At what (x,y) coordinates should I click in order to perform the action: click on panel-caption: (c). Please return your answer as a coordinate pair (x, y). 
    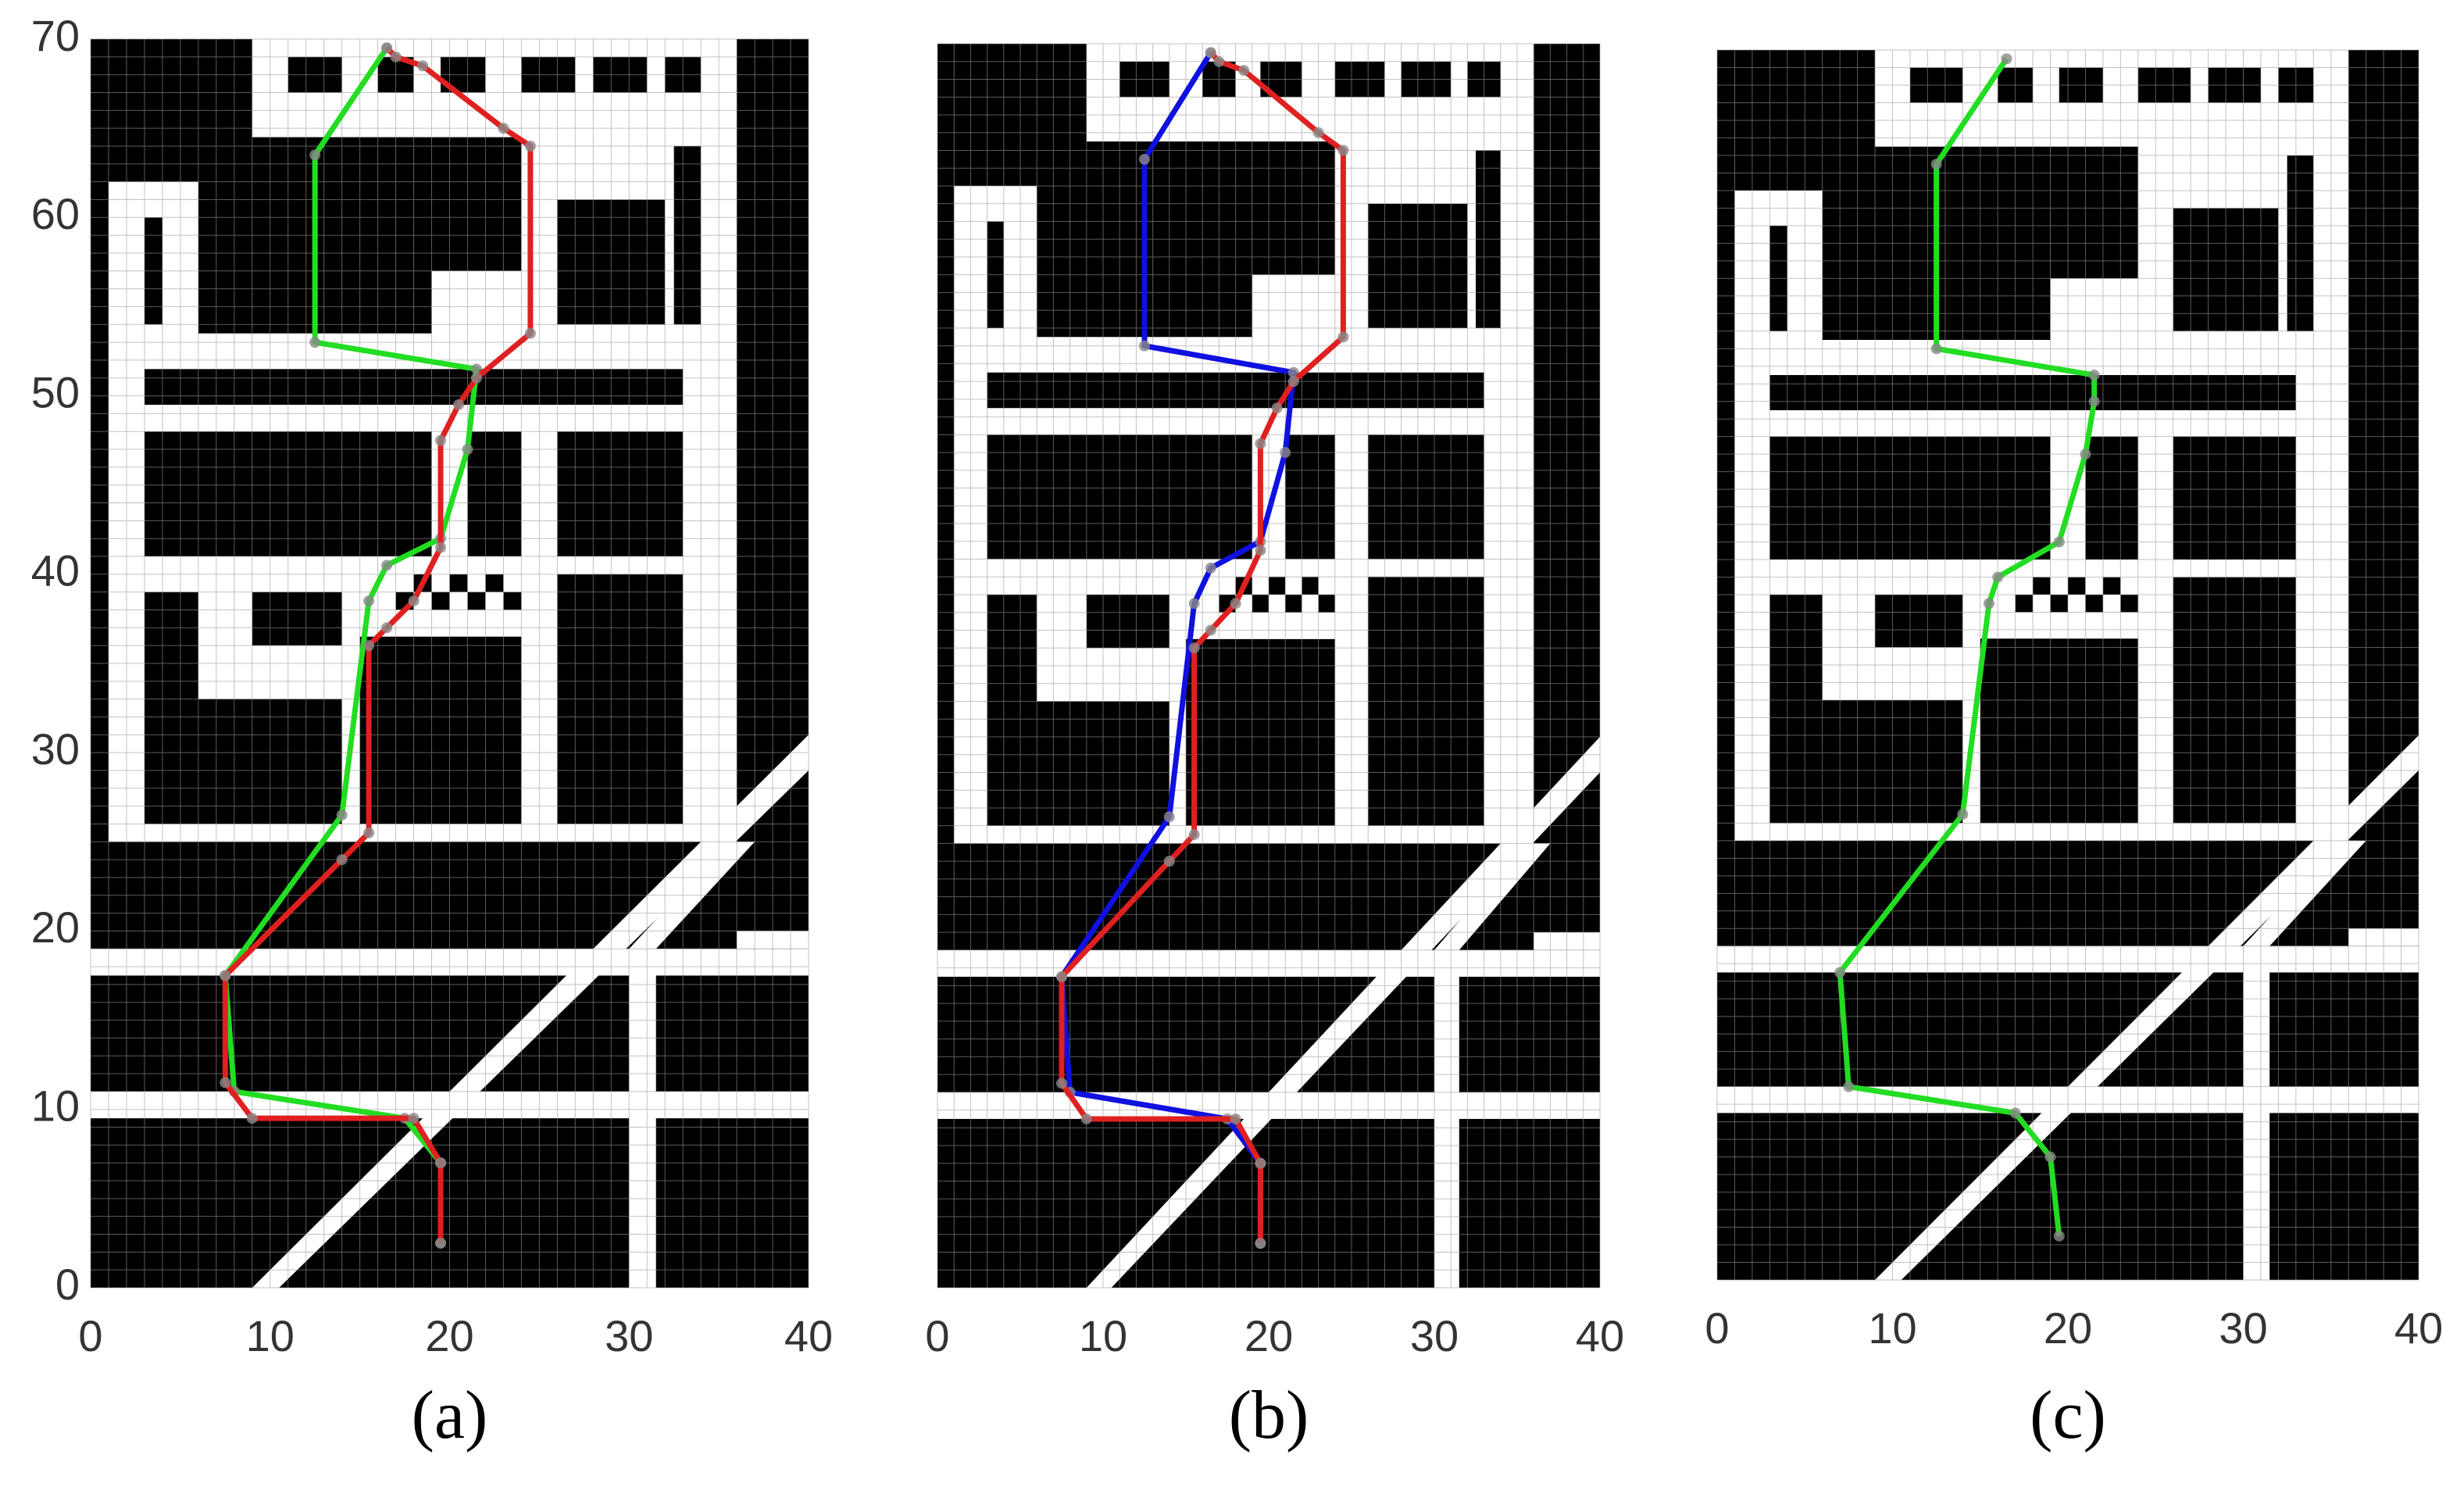
    Looking at the image, I should click on (2068, 1415).